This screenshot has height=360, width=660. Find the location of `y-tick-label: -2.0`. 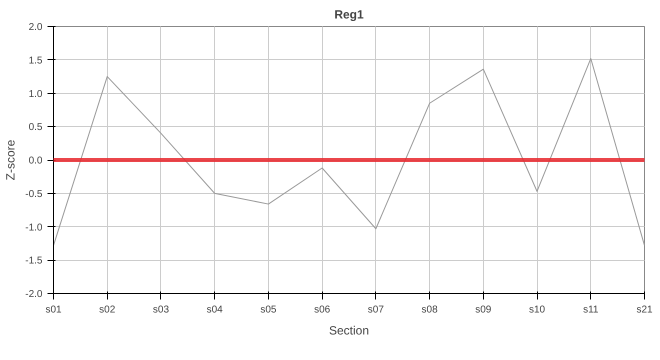

y-tick-label: -2.0 is located at coordinates (34, 294).